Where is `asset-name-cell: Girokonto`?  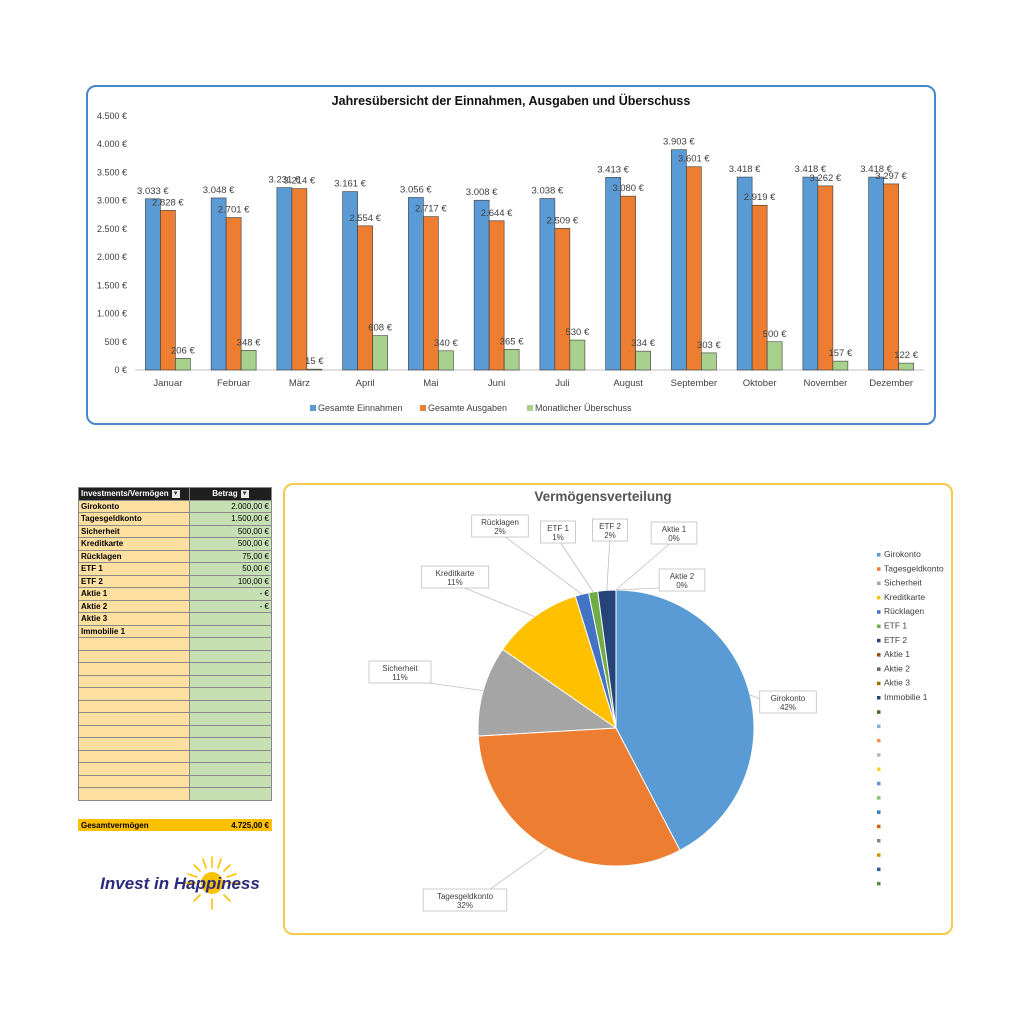 asset-name-cell: Girokonto is located at coordinates (134, 506).